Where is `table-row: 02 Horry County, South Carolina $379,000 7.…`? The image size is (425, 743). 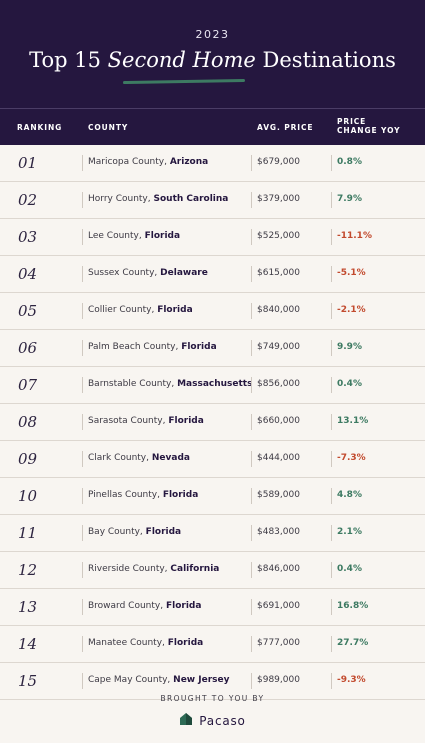
table-row: 02 Horry County, South Carolina $379,000 7.… is located at coordinates (212, 200).